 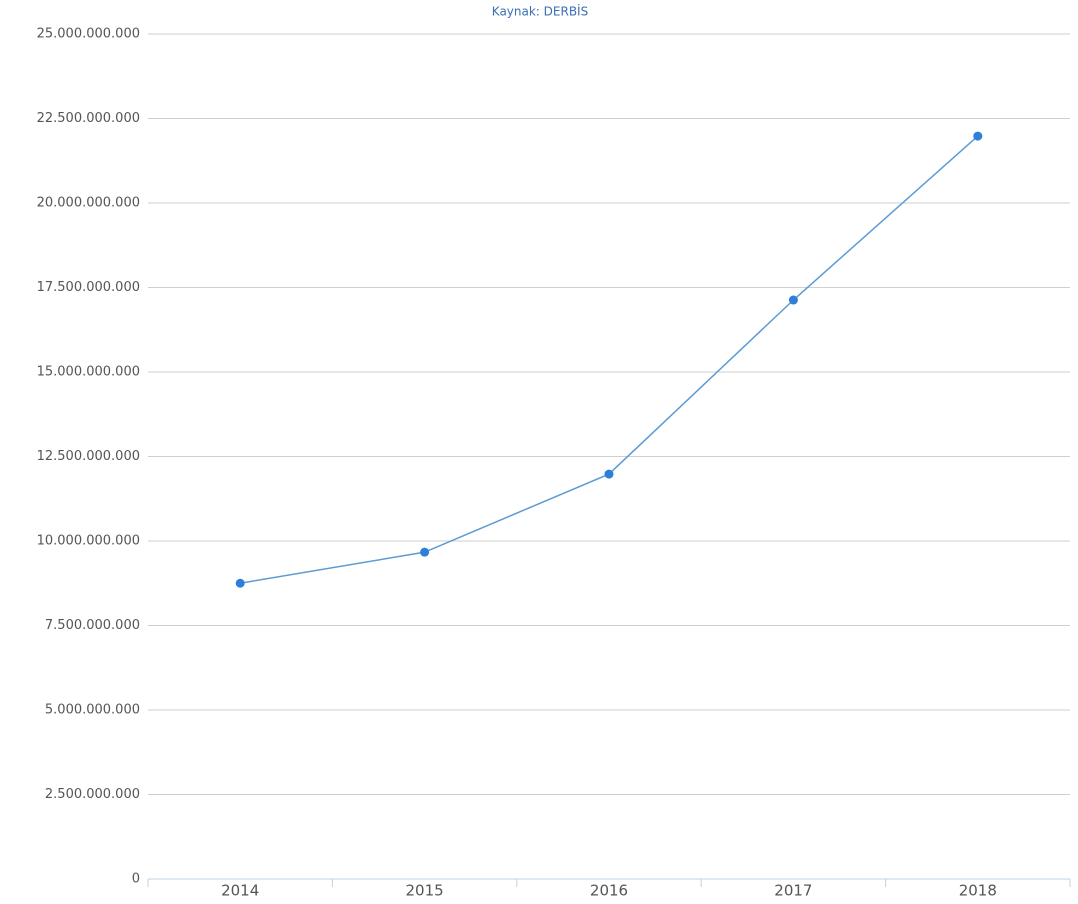 What do you see at coordinates (88, 541) in the screenshot?
I see `y-tick-label: 10.000.000.000` at bounding box center [88, 541].